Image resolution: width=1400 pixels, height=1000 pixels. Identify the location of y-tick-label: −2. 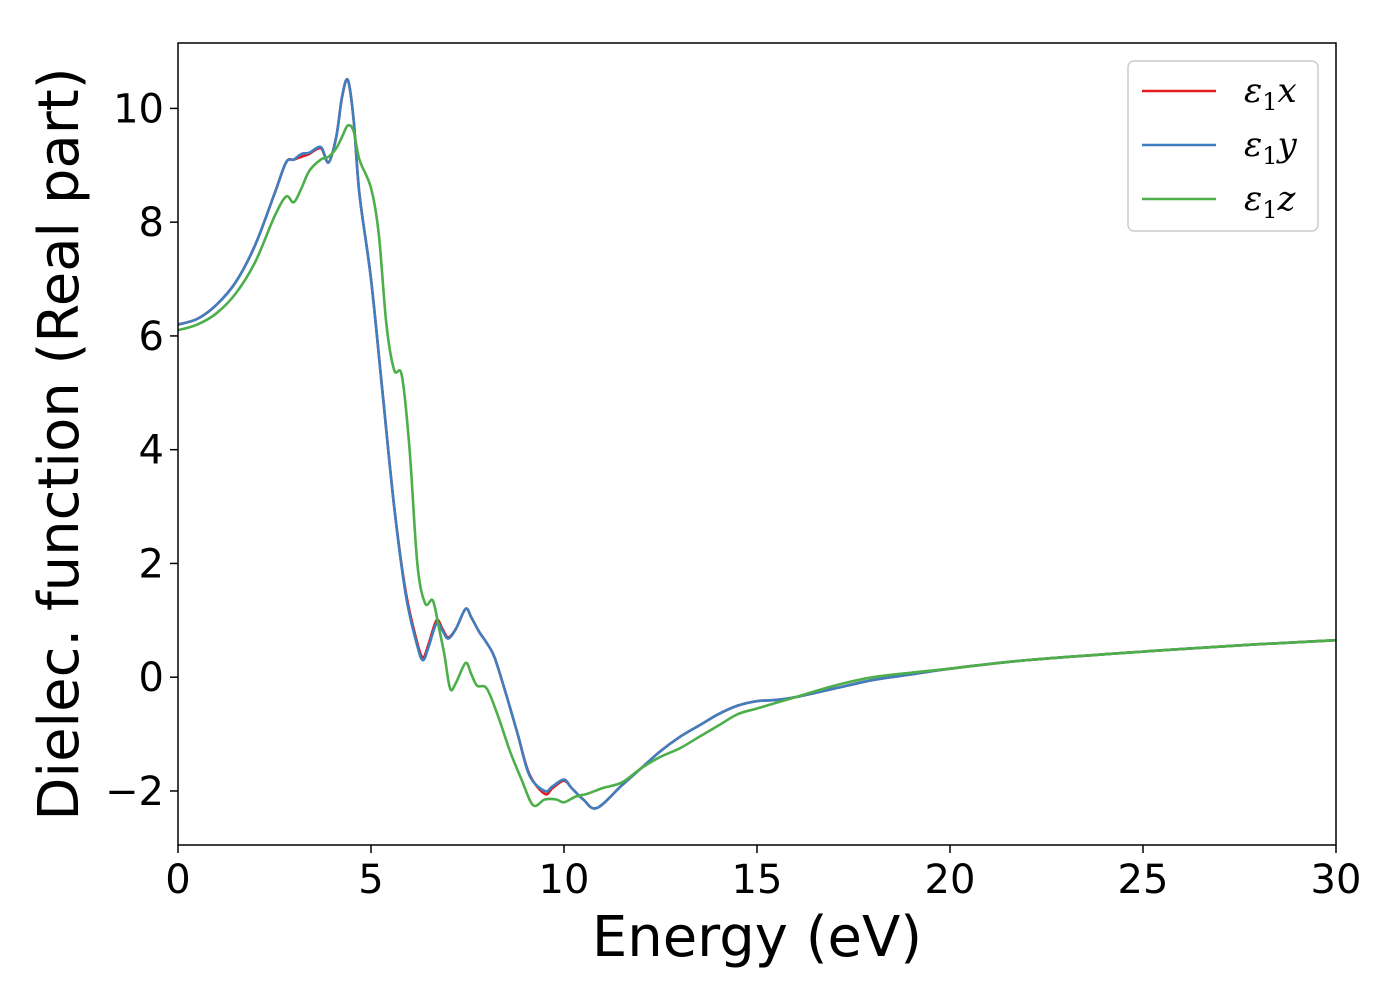
(134, 792).